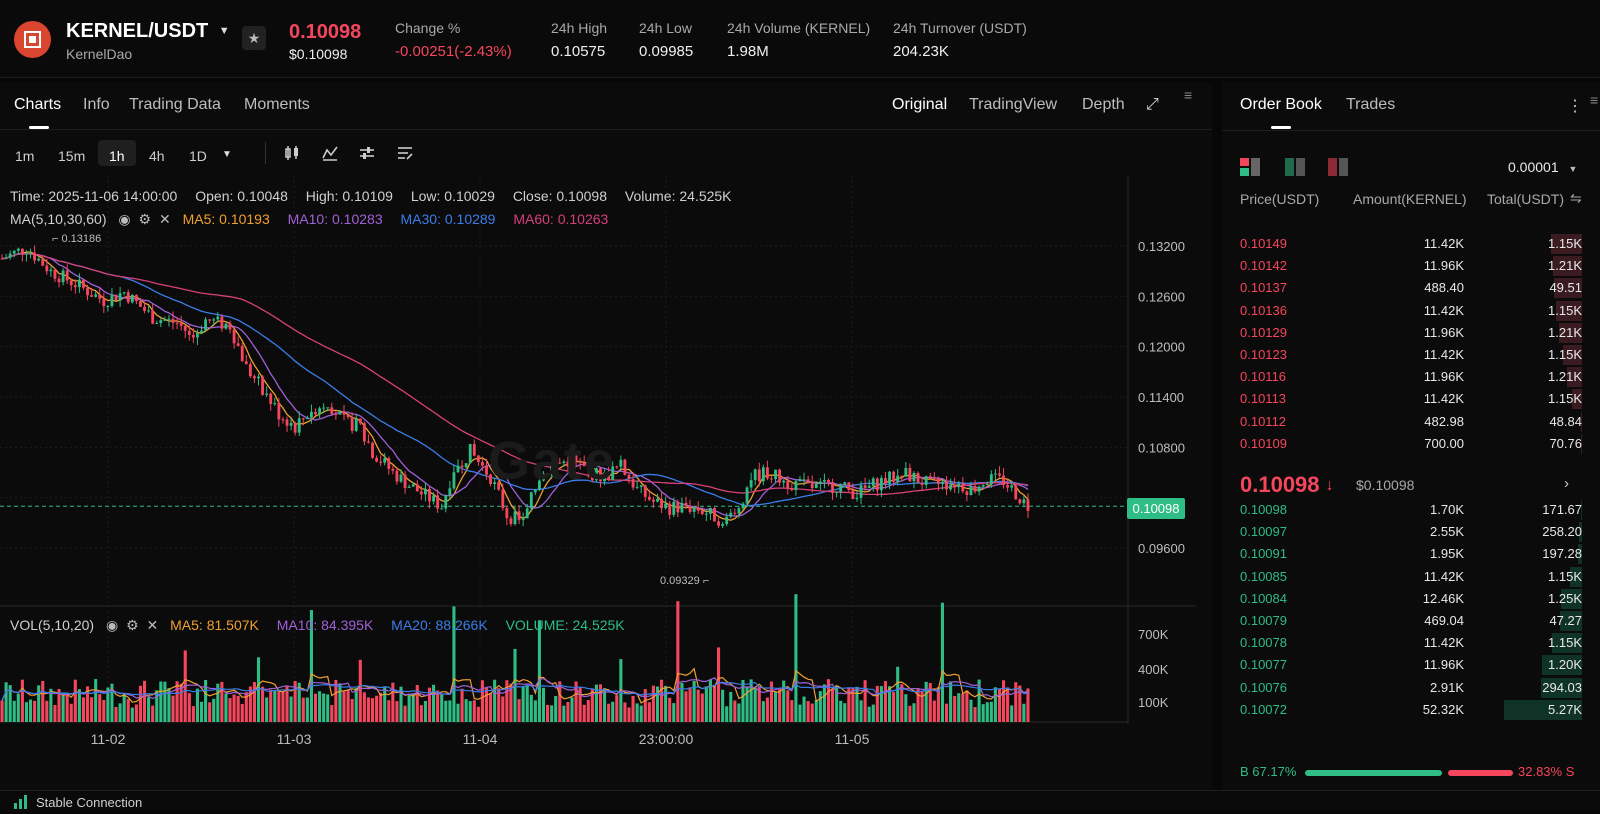  Describe the element at coordinates (148, 31) in the screenshot. I see `pair-selector: KERNEL/USDT ▼` at that location.